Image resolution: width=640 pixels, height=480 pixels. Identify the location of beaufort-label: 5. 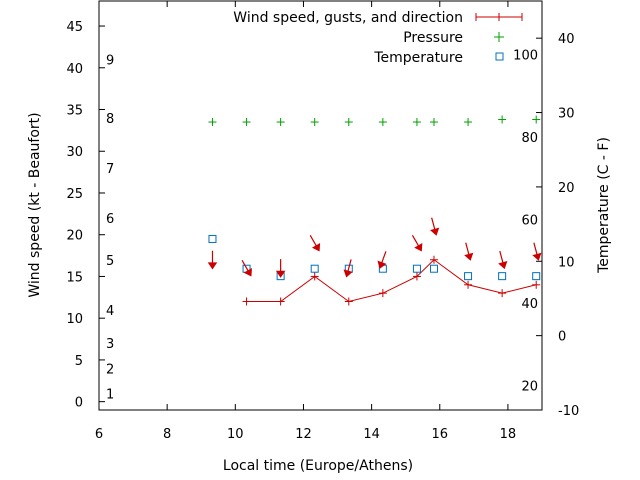
(110, 261).